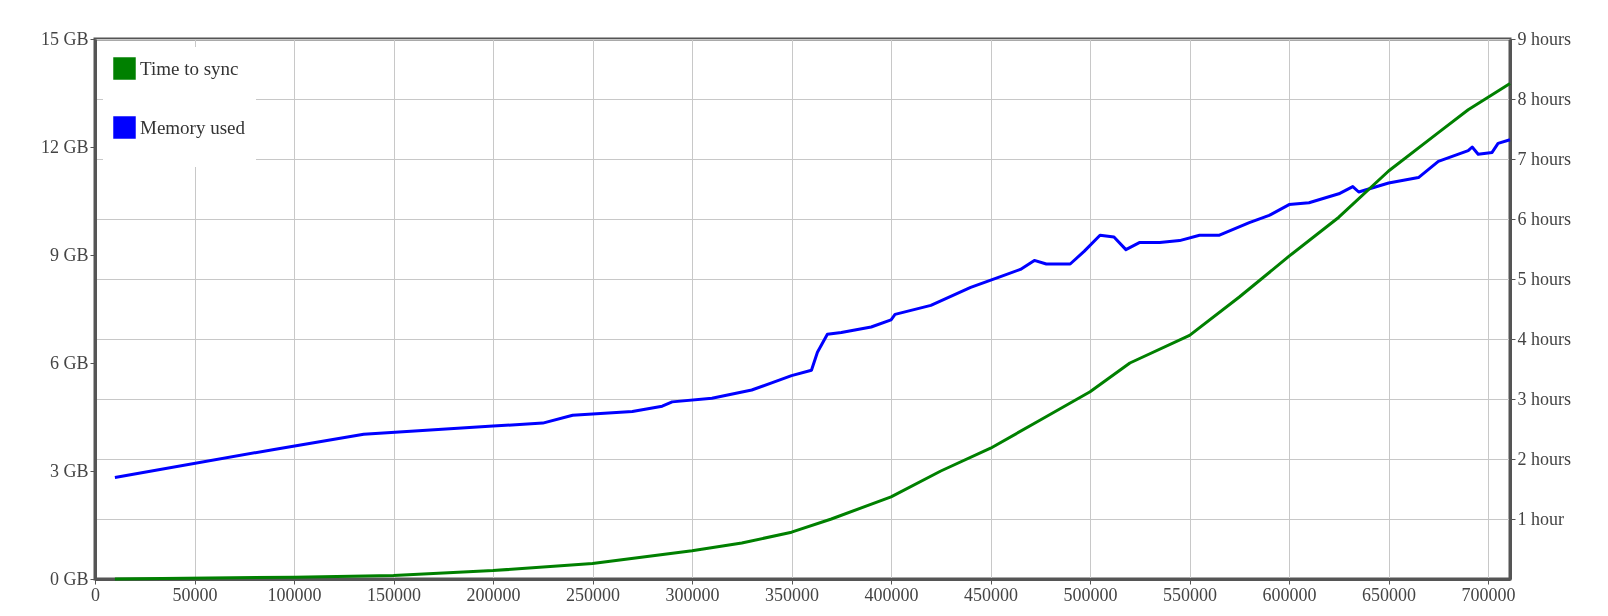 The height and width of the screenshot is (616, 1608). Describe the element at coordinates (1544, 398) in the screenshot. I see `y2-tick-label: 3 hours` at that location.